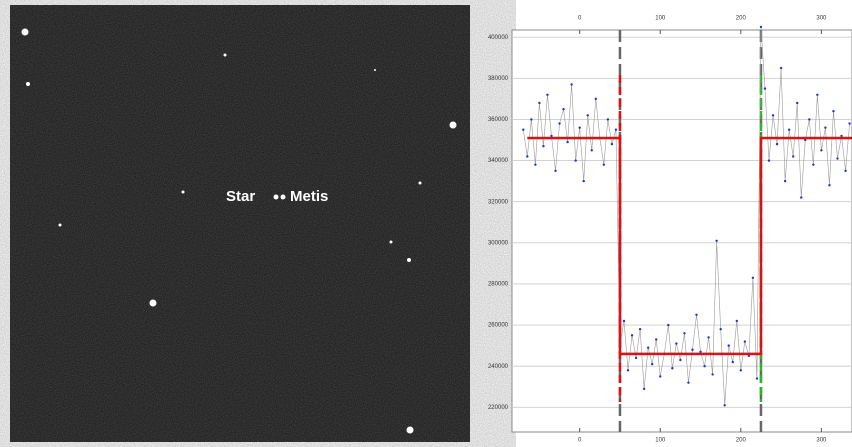 The height and width of the screenshot is (447, 852). Describe the element at coordinates (498, 326) in the screenshot. I see `y-tick-label: 260000` at that location.